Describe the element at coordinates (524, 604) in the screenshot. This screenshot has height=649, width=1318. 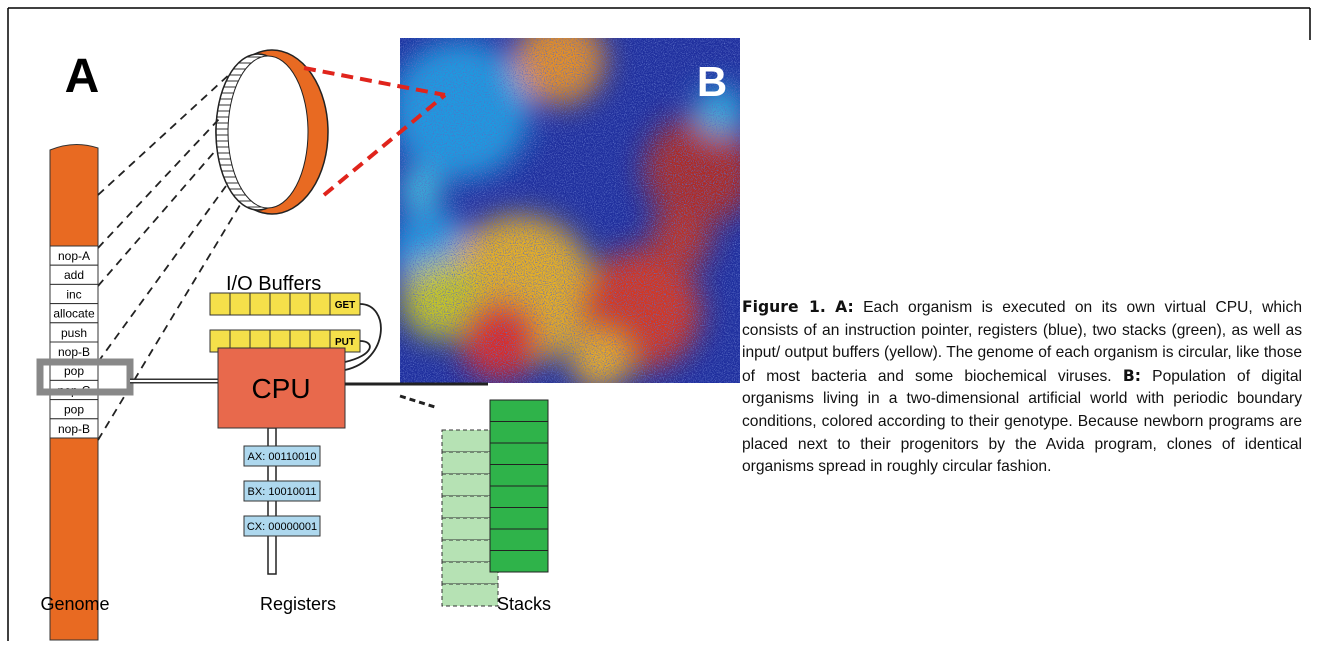
I see `axis-label: Stacks` at that location.